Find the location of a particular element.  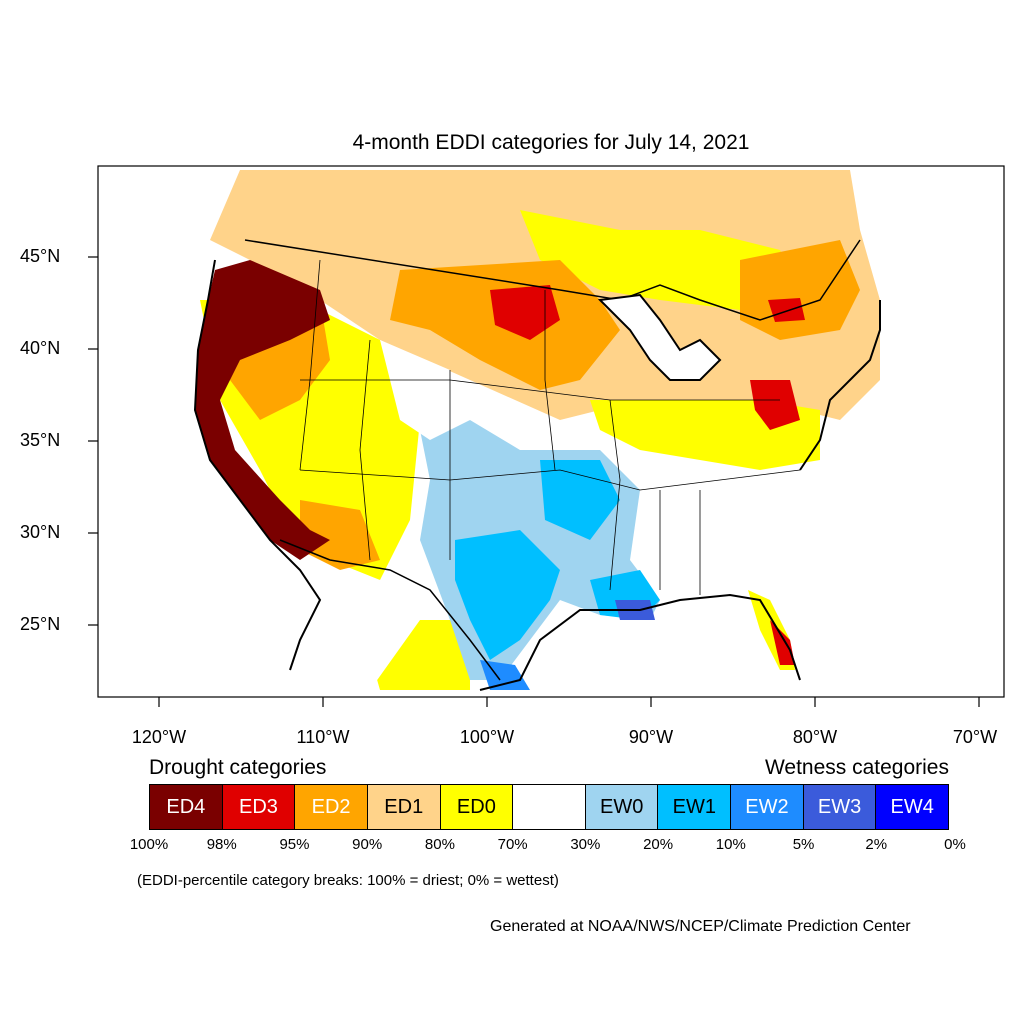

lon-label: 80°W is located at coordinates (815, 737).